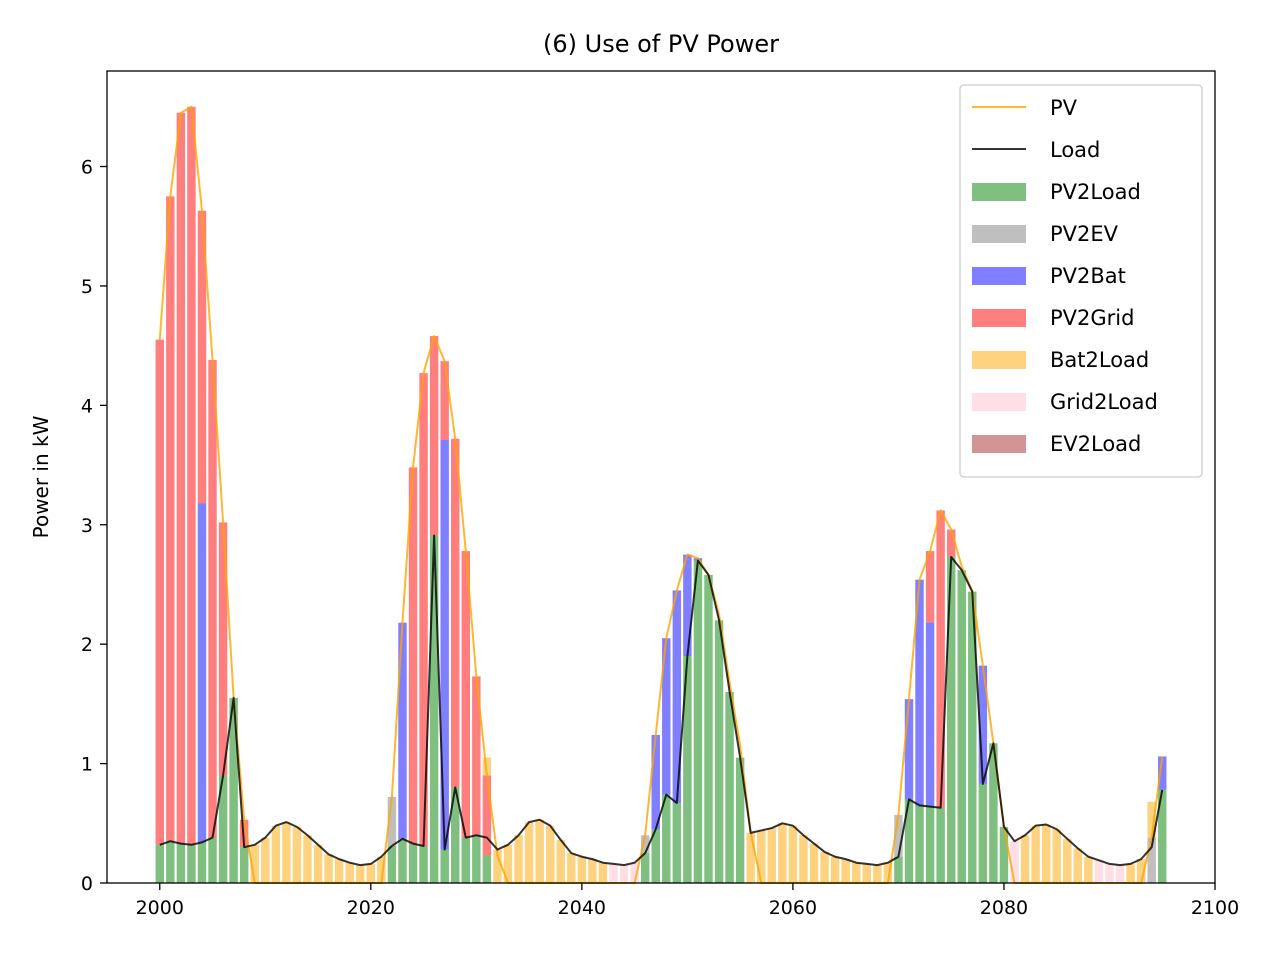 The width and height of the screenshot is (1280, 960). I want to click on x-axis: 2000 2020 2040 2060 2080 2100, so click(687, 901).